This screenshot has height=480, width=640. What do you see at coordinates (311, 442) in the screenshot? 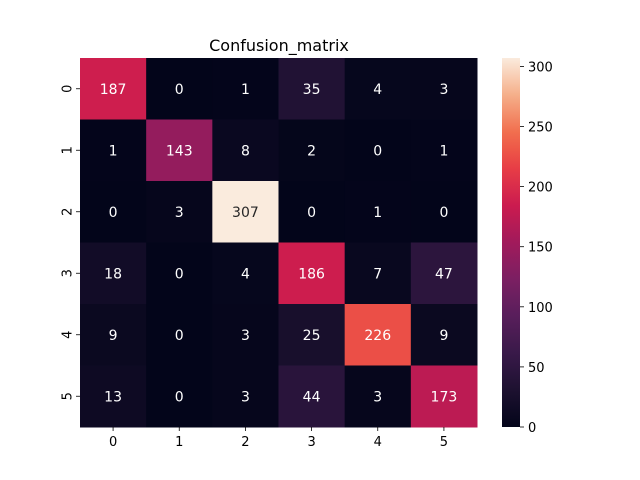
I see `x-tick-label: 3` at bounding box center [311, 442].